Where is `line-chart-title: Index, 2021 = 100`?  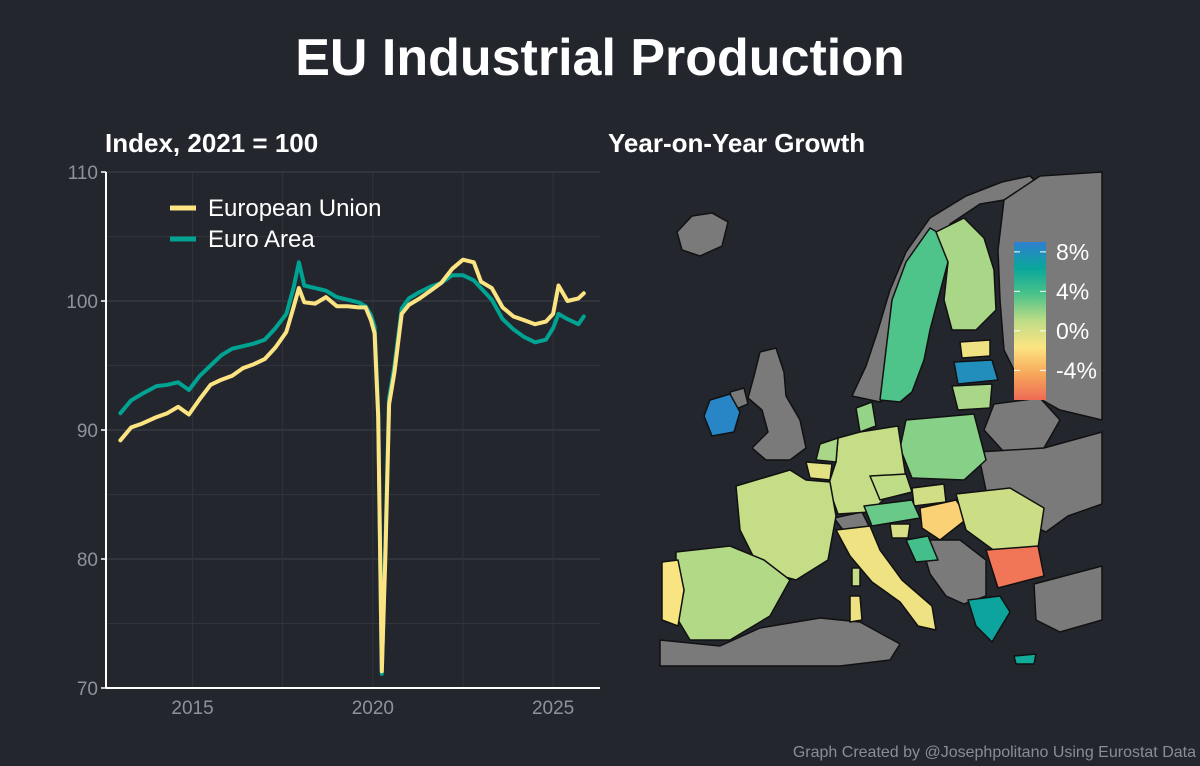 line-chart-title: Index, 2021 = 100 is located at coordinates (212, 143).